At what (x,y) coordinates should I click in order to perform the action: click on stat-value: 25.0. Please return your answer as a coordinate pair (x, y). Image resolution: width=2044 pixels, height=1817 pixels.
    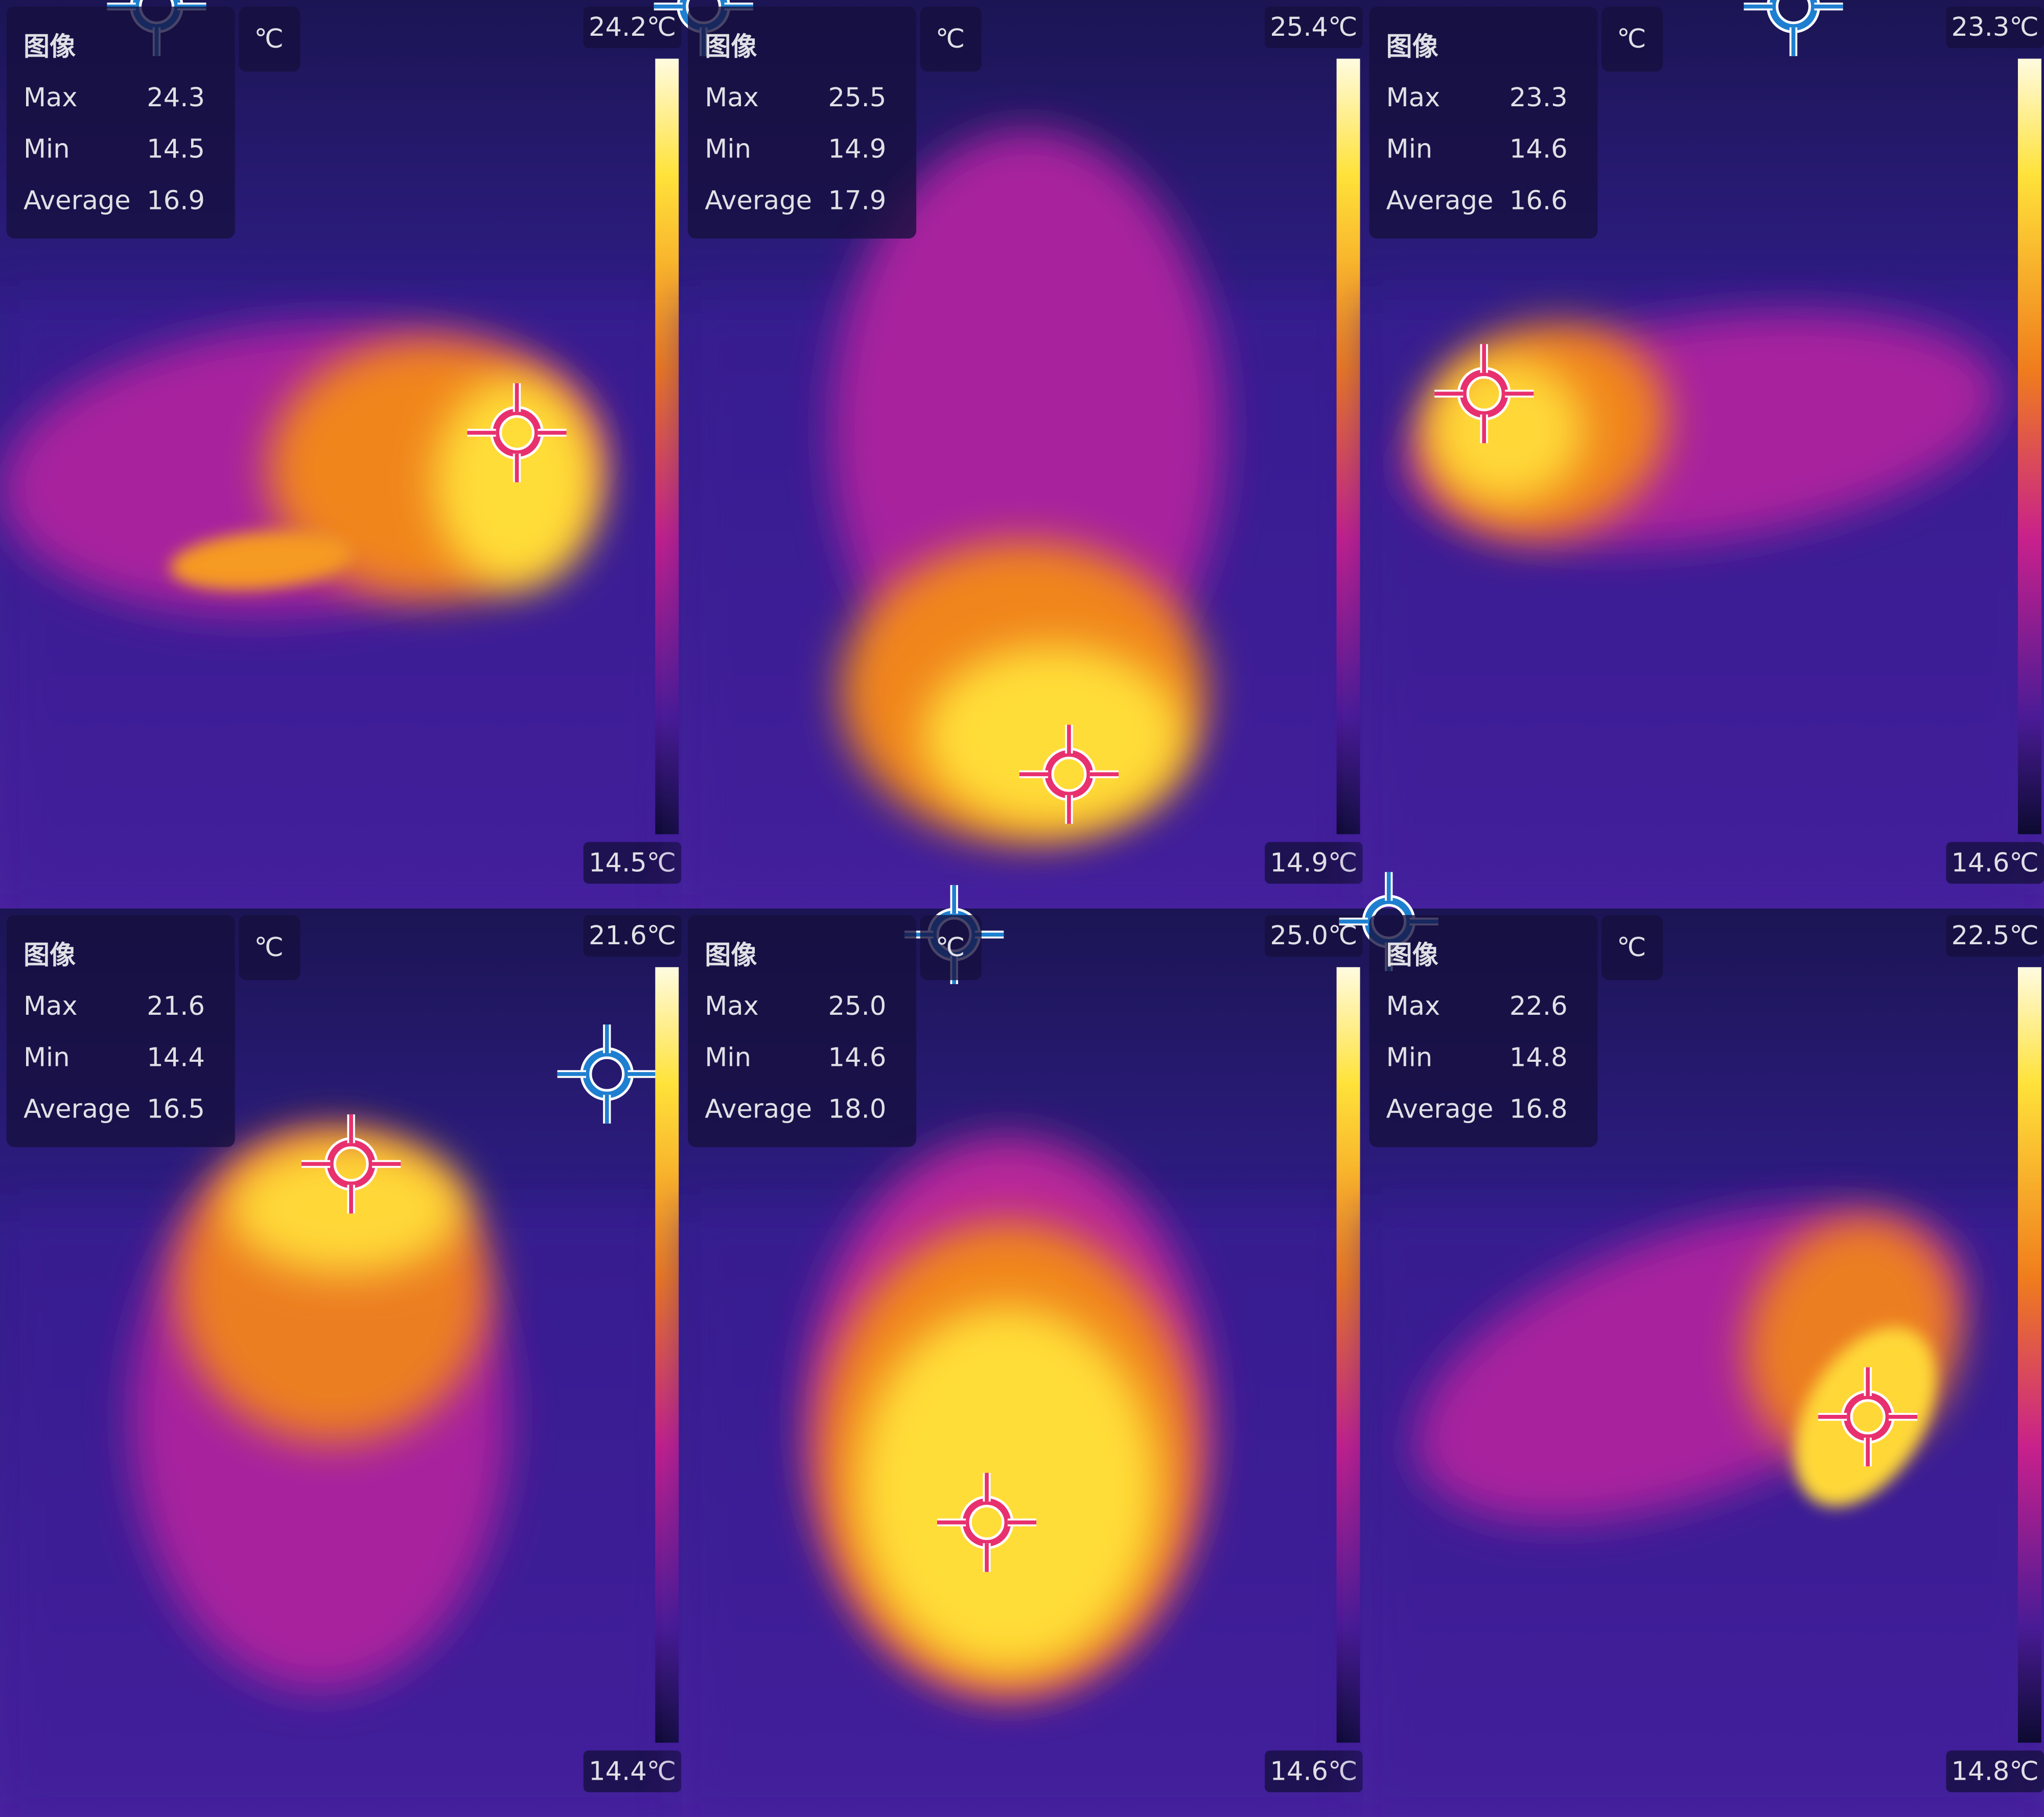
    Looking at the image, I should click on (857, 1006).